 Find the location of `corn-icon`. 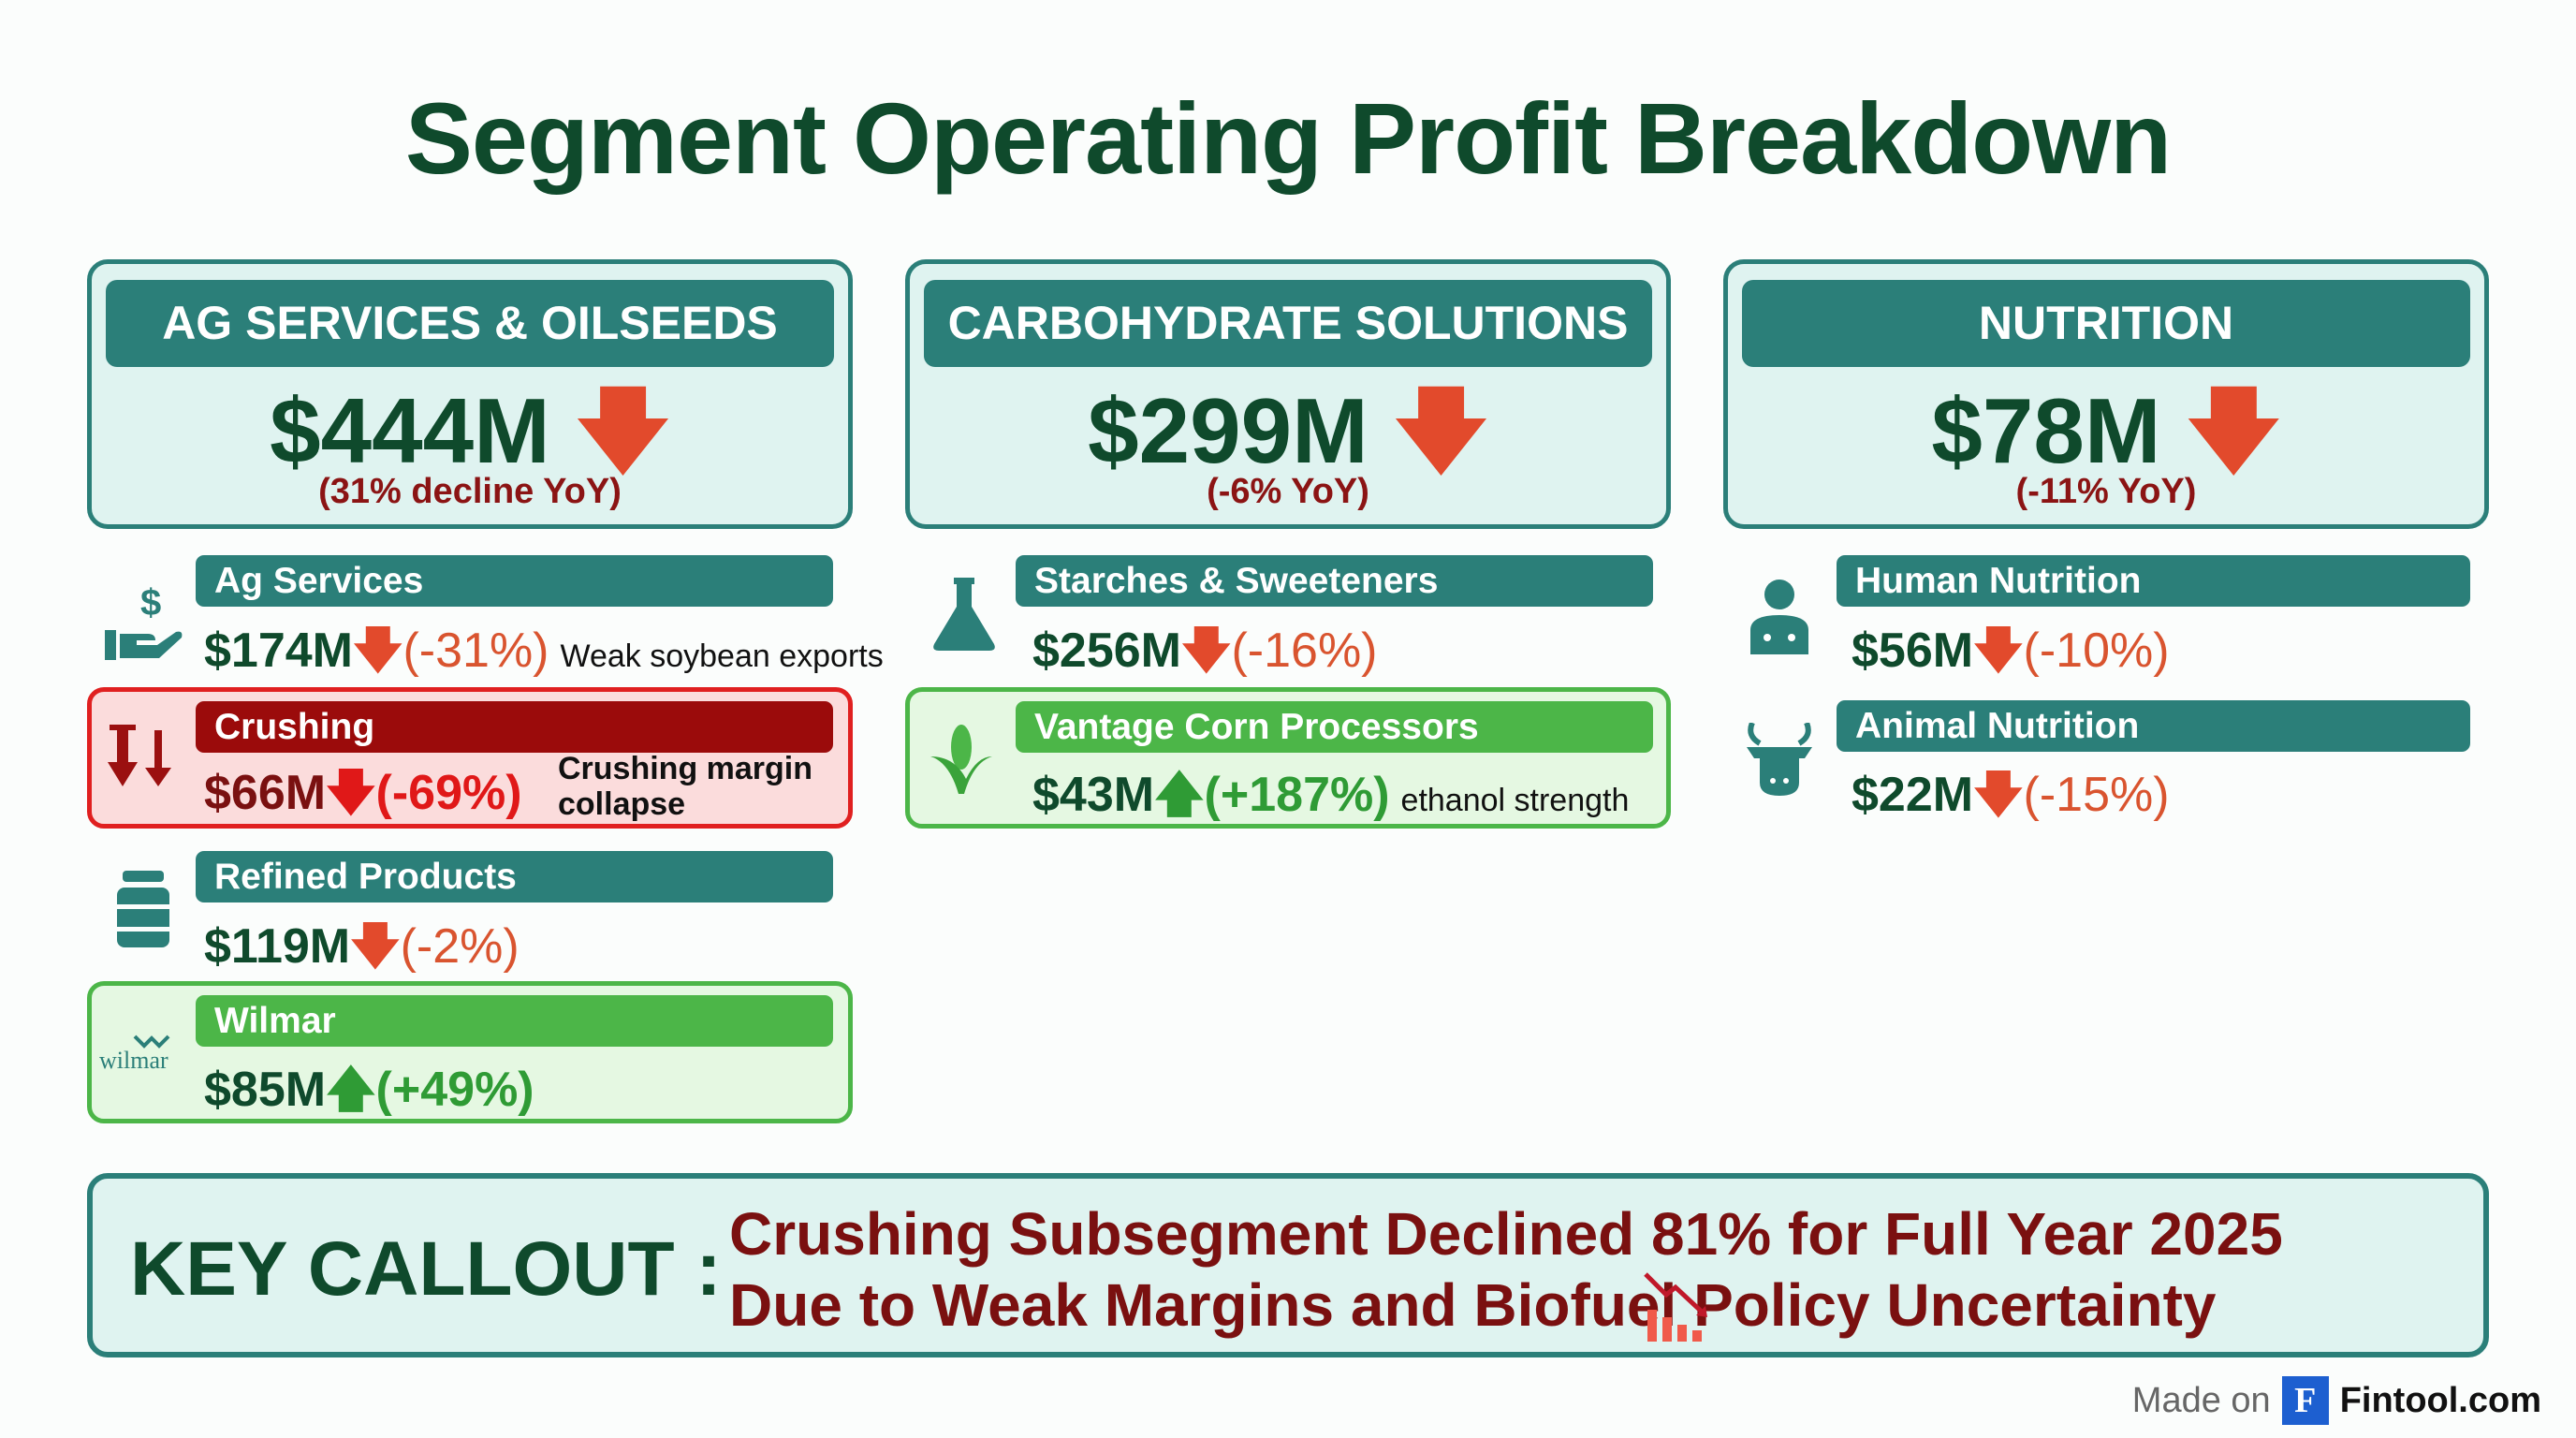

corn-icon is located at coordinates (961, 759).